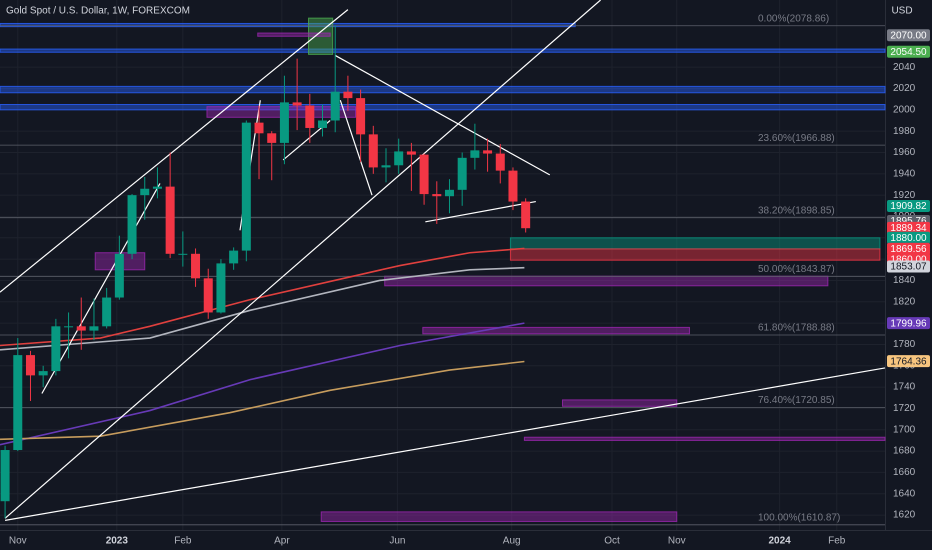 The width and height of the screenshot is (932, 550). What do you see at coordinates (799, 517) in the screenshot?
I see `fib-label: 100.00%(1610.87)` at bounding box center [799, 517].